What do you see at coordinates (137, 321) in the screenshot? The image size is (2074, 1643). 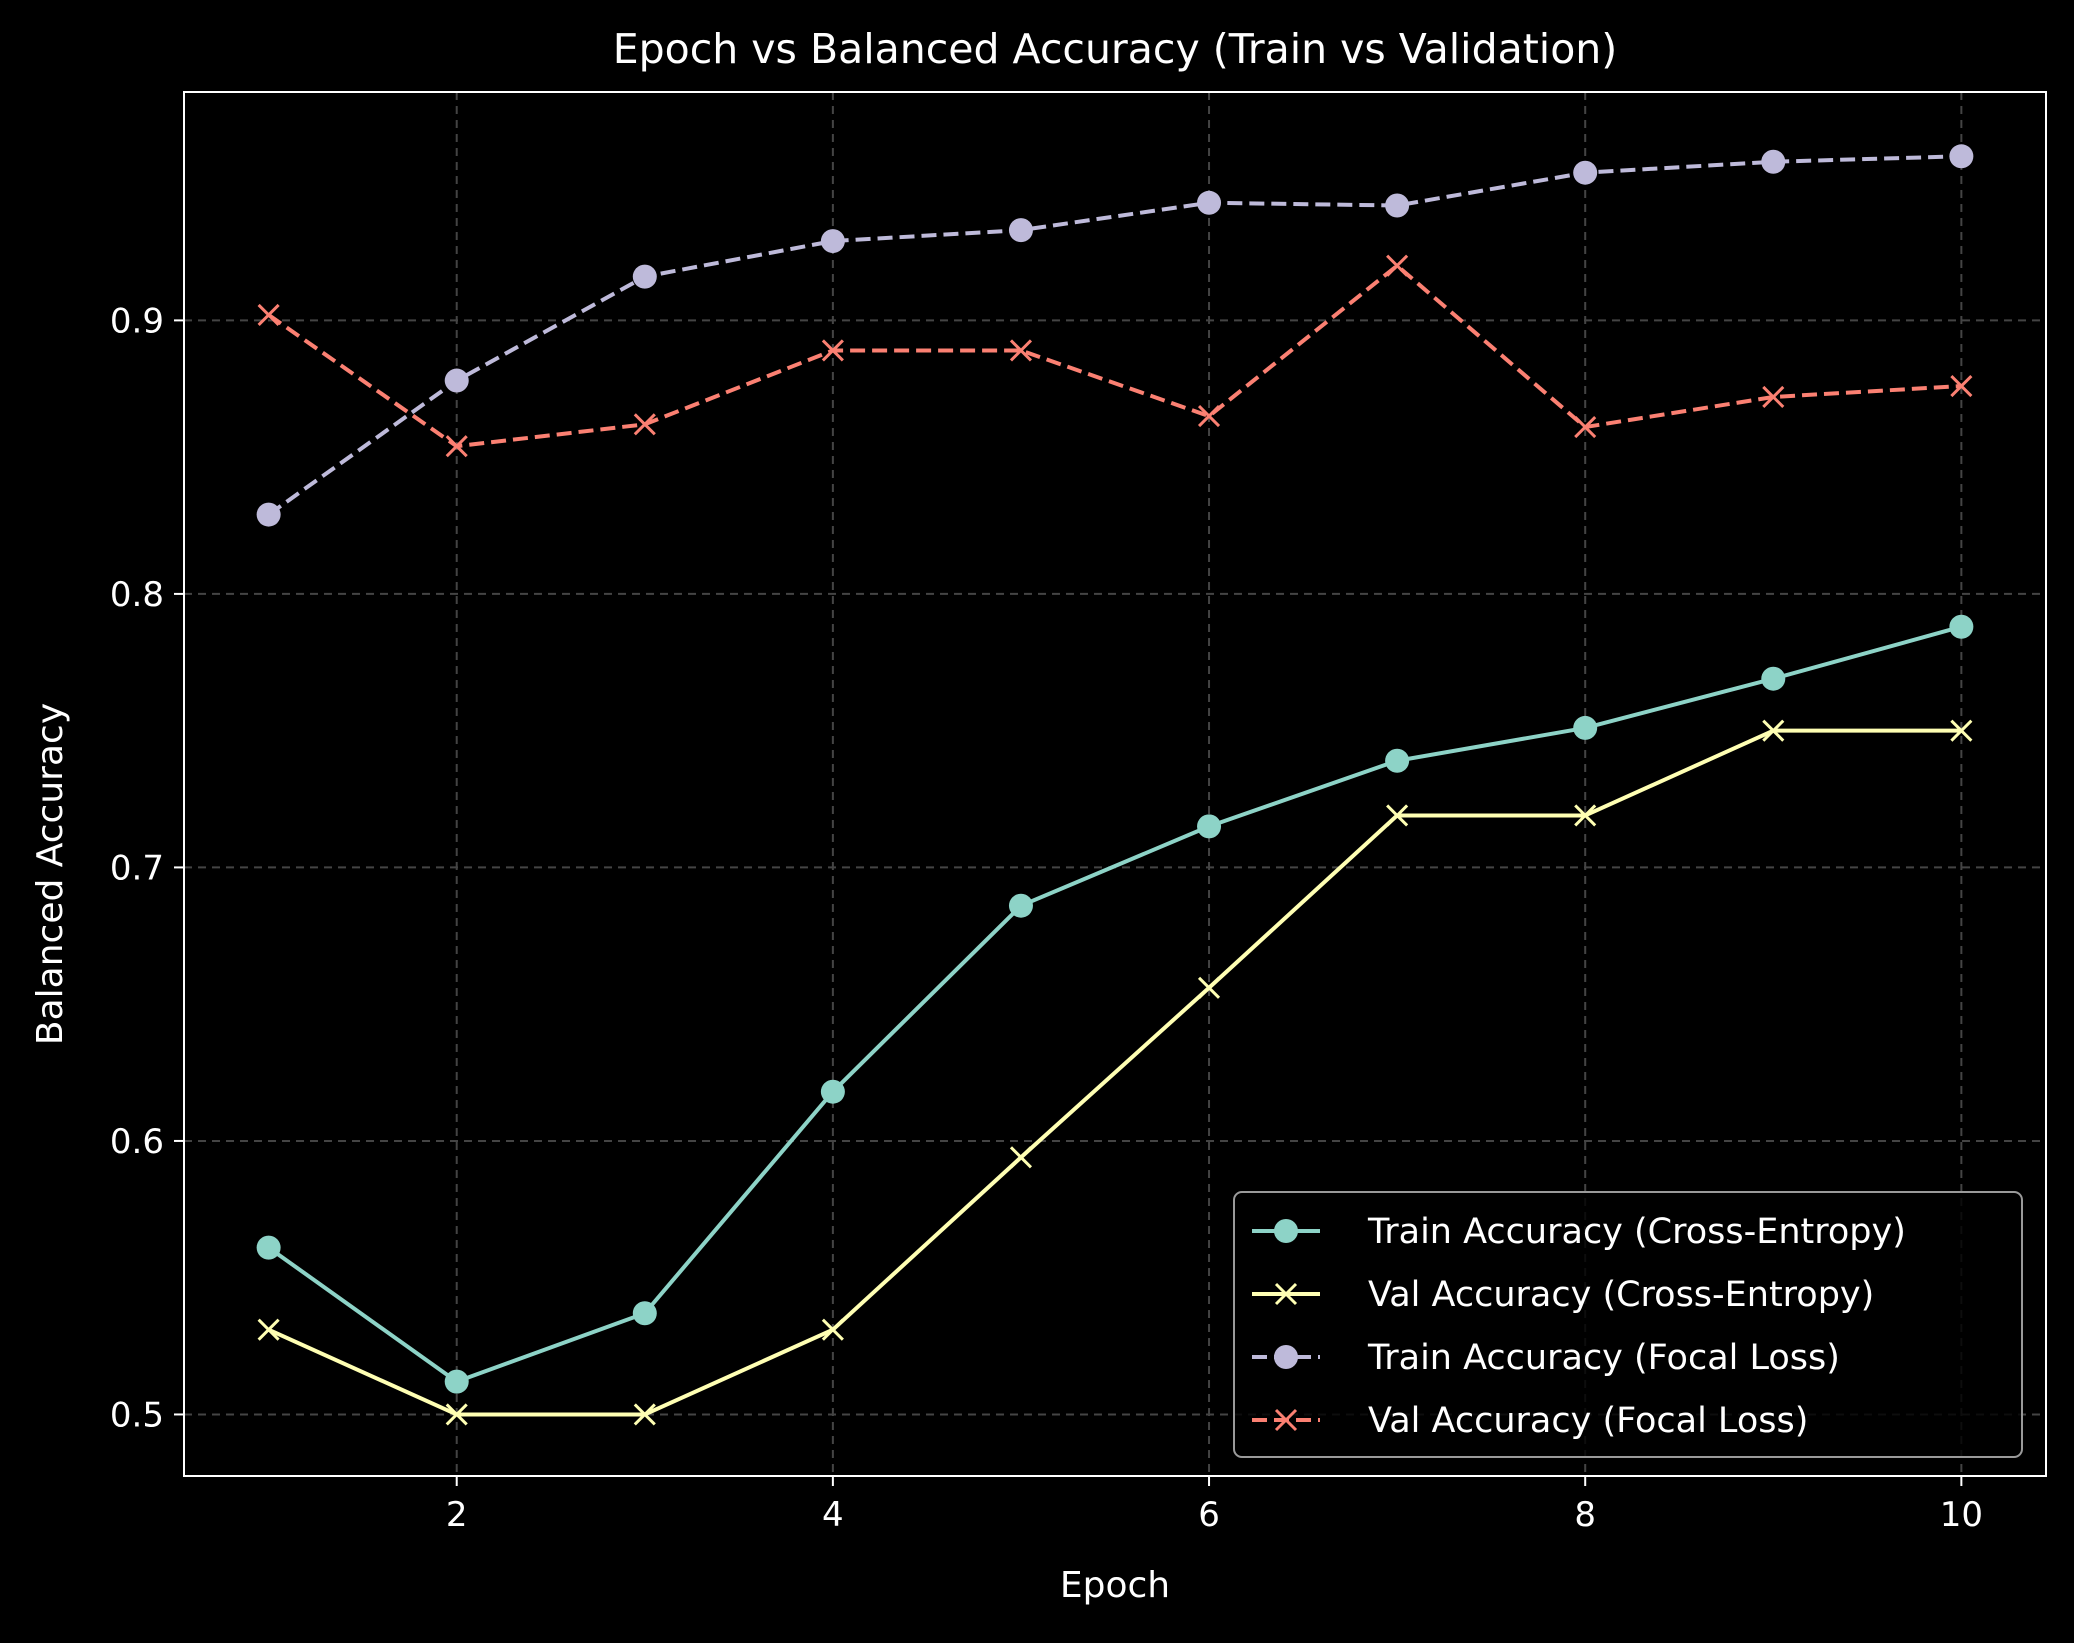 I see `y-tick-label: 0.9` at bounding box center [137, 321].